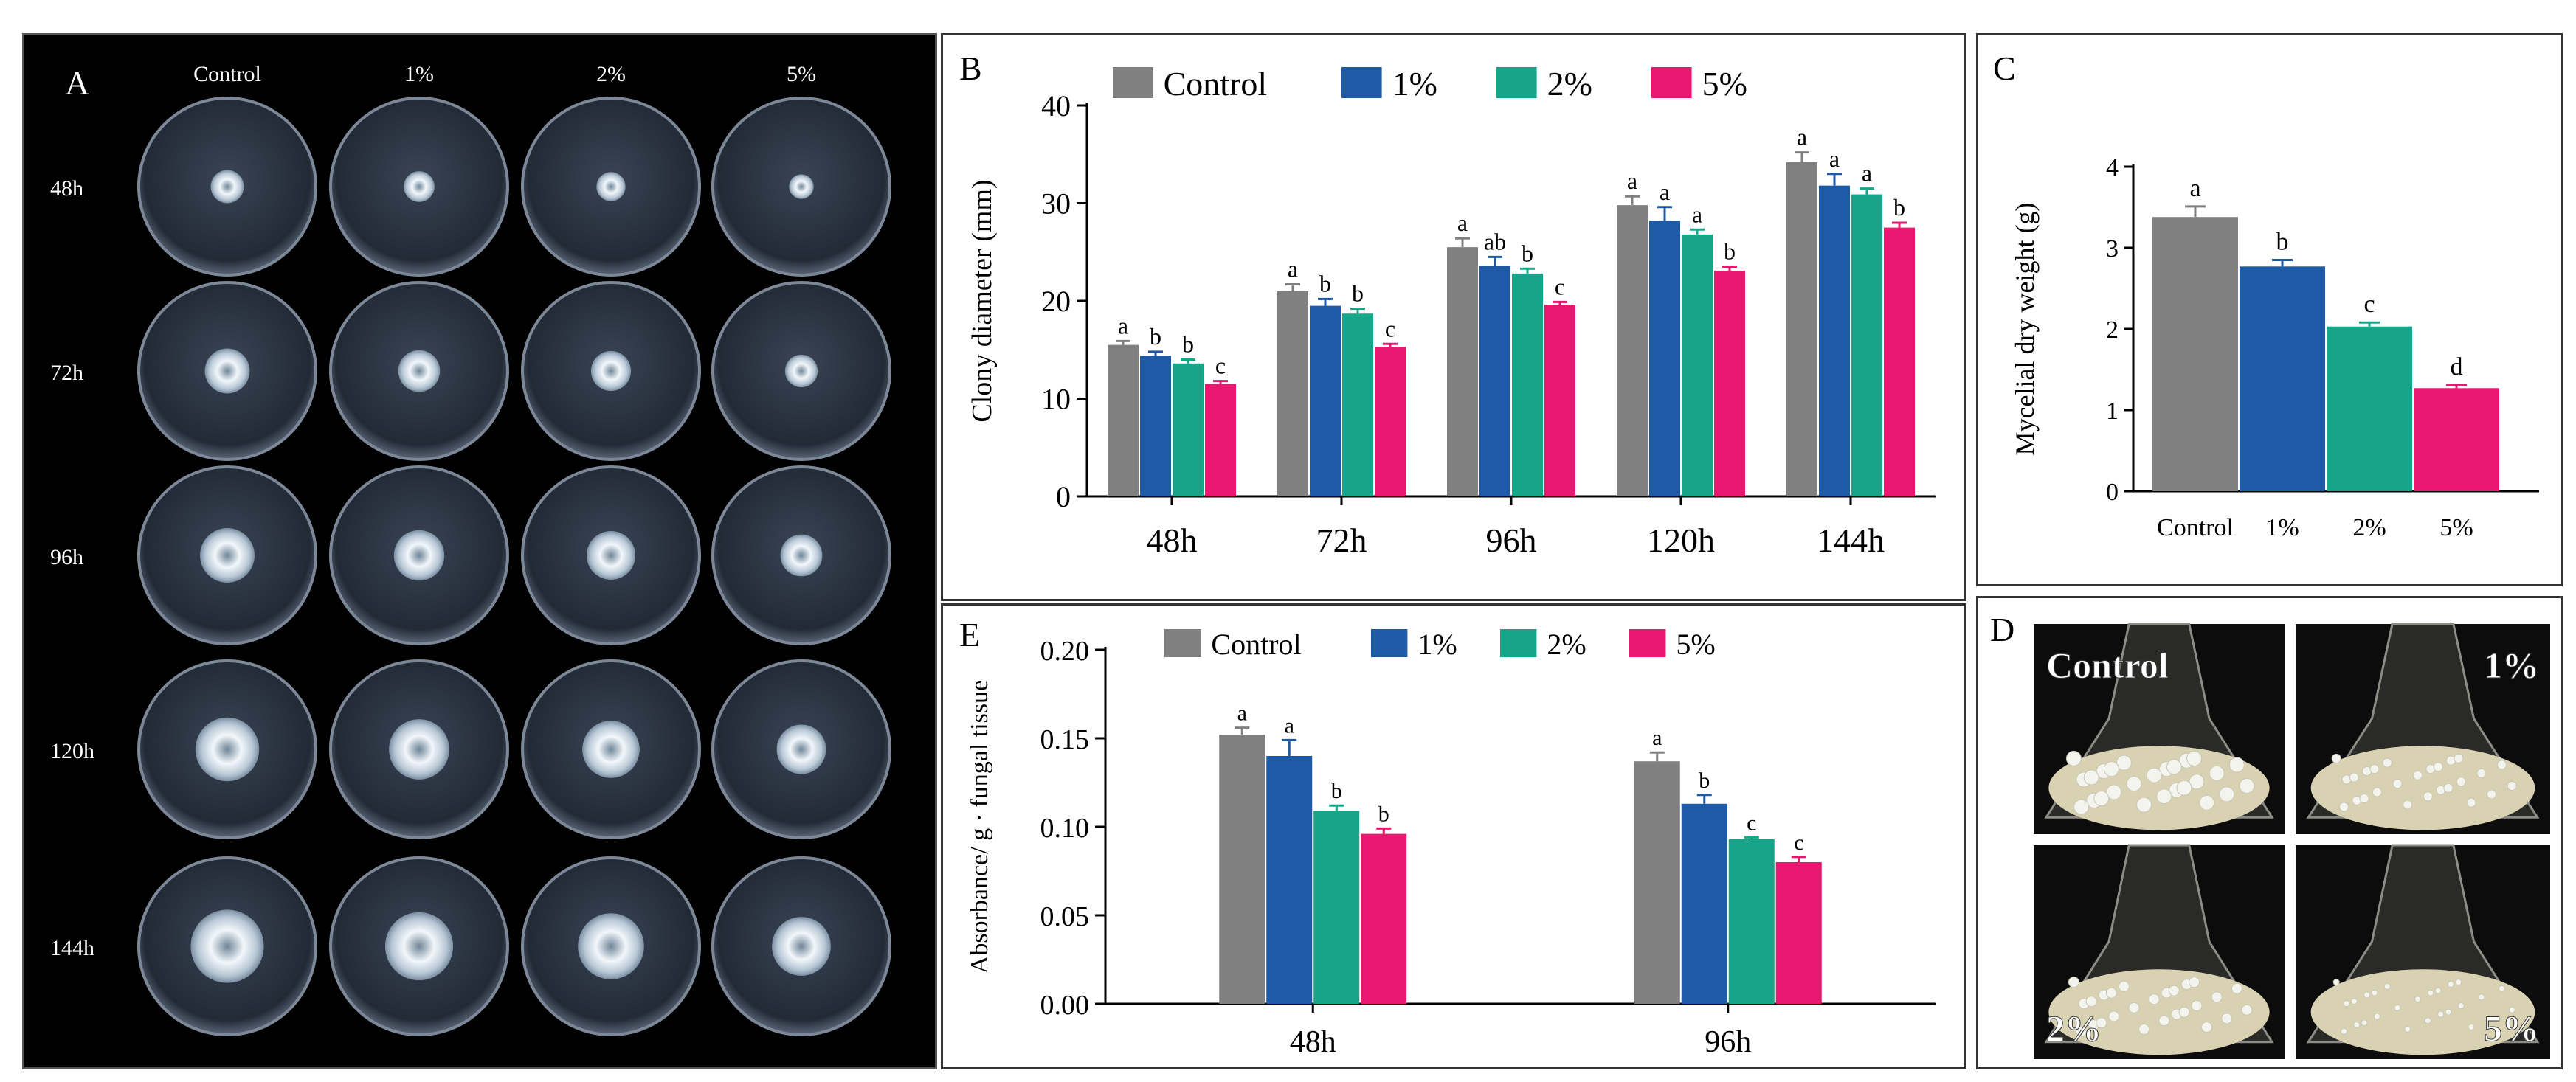 The width and height of the screenshot is (2576, 1082). I want to click on y-axis-label: Clony diameter (mm), so click(983, 300).